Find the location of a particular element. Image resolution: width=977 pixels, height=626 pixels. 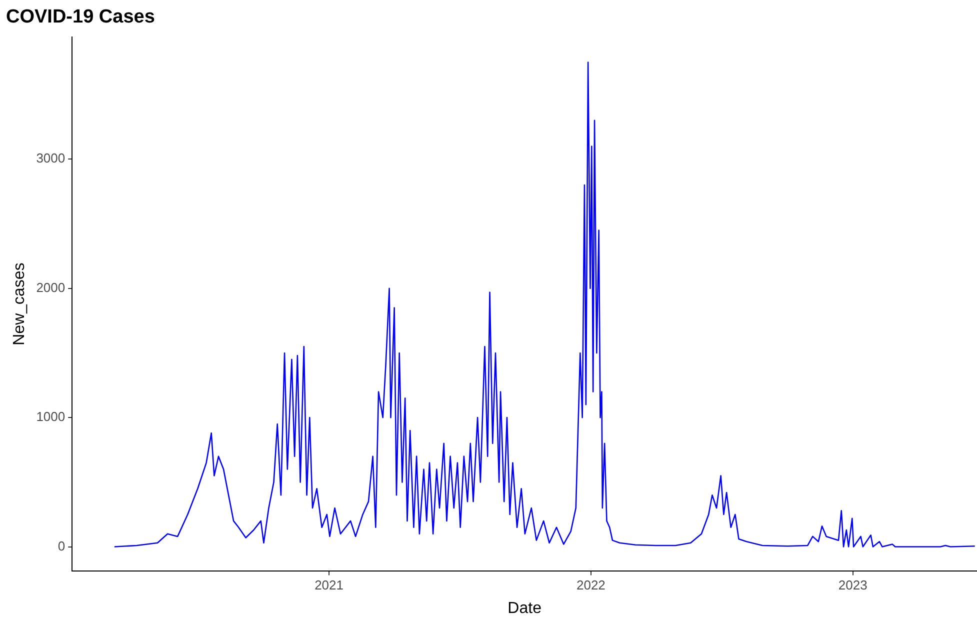

y-tick-label: 1000 is located at coordinates (51, 416).